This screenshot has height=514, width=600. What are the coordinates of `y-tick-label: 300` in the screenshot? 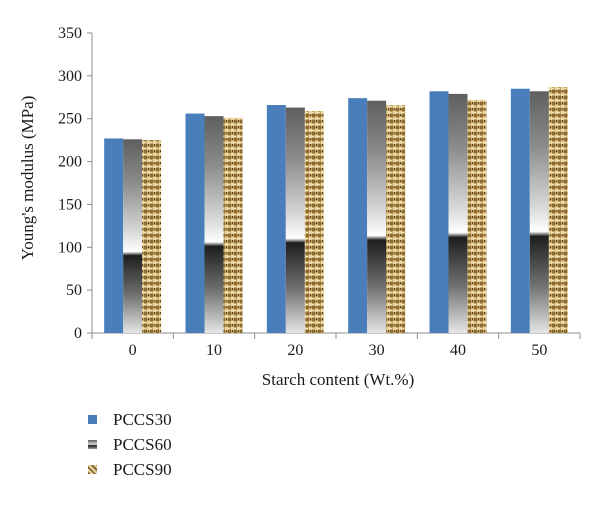 It's located at (70, 76).